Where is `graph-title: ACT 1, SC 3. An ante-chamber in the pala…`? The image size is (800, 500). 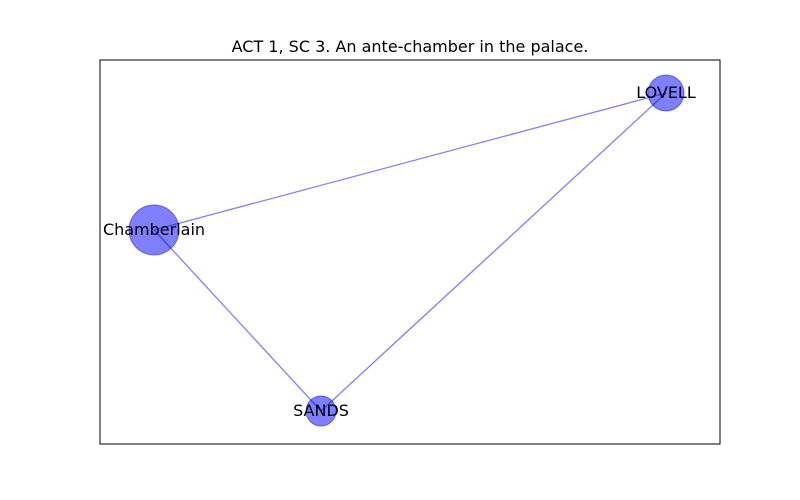 graph-title: ACT 1, SC 3. An ante-chamber in the pala… is located at coordinates (410, 46).